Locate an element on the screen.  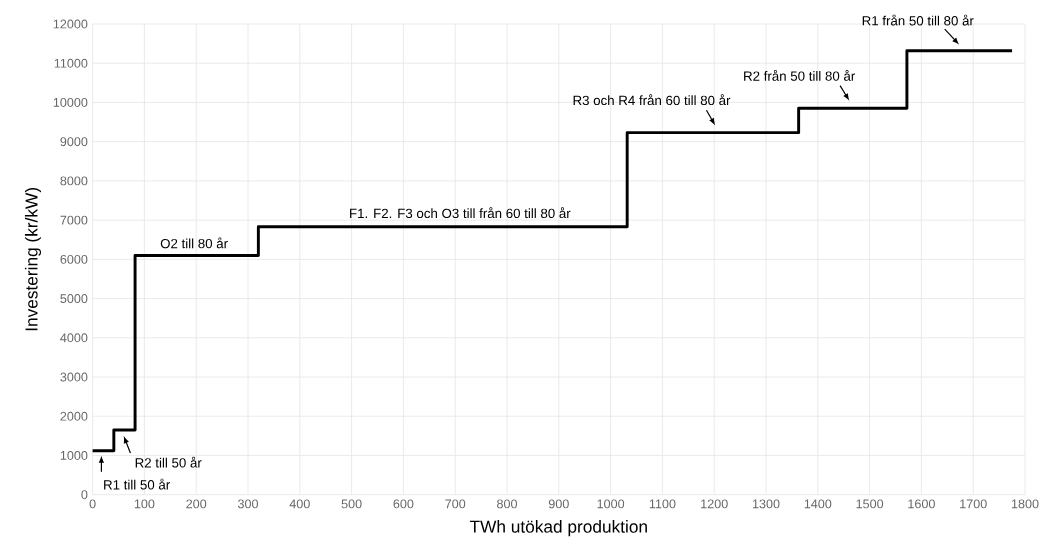
annotation: O2 till 80 år is located at coordinates (194, 243).